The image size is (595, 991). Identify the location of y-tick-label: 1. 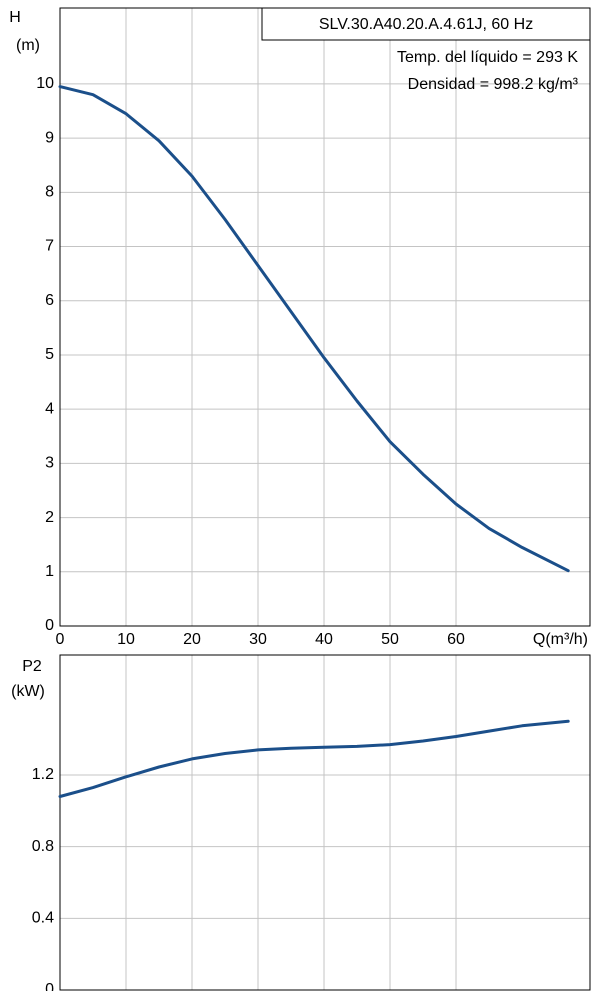
(49, 571).